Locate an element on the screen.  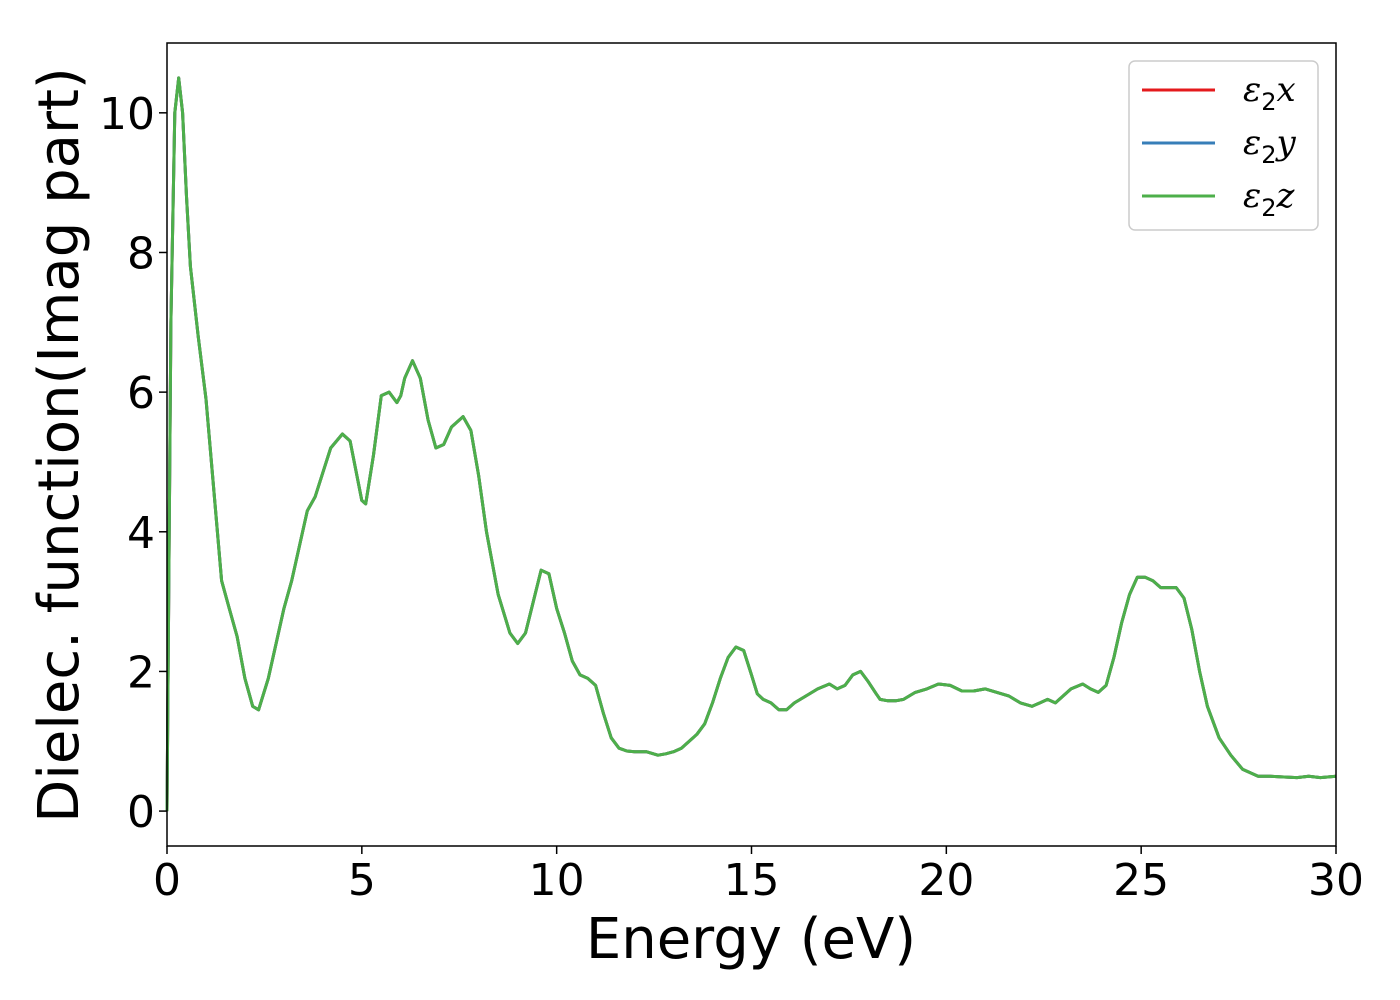
y-axis-ticks: 0 2 4 6 8 10 is located at coordinates (133, 463).